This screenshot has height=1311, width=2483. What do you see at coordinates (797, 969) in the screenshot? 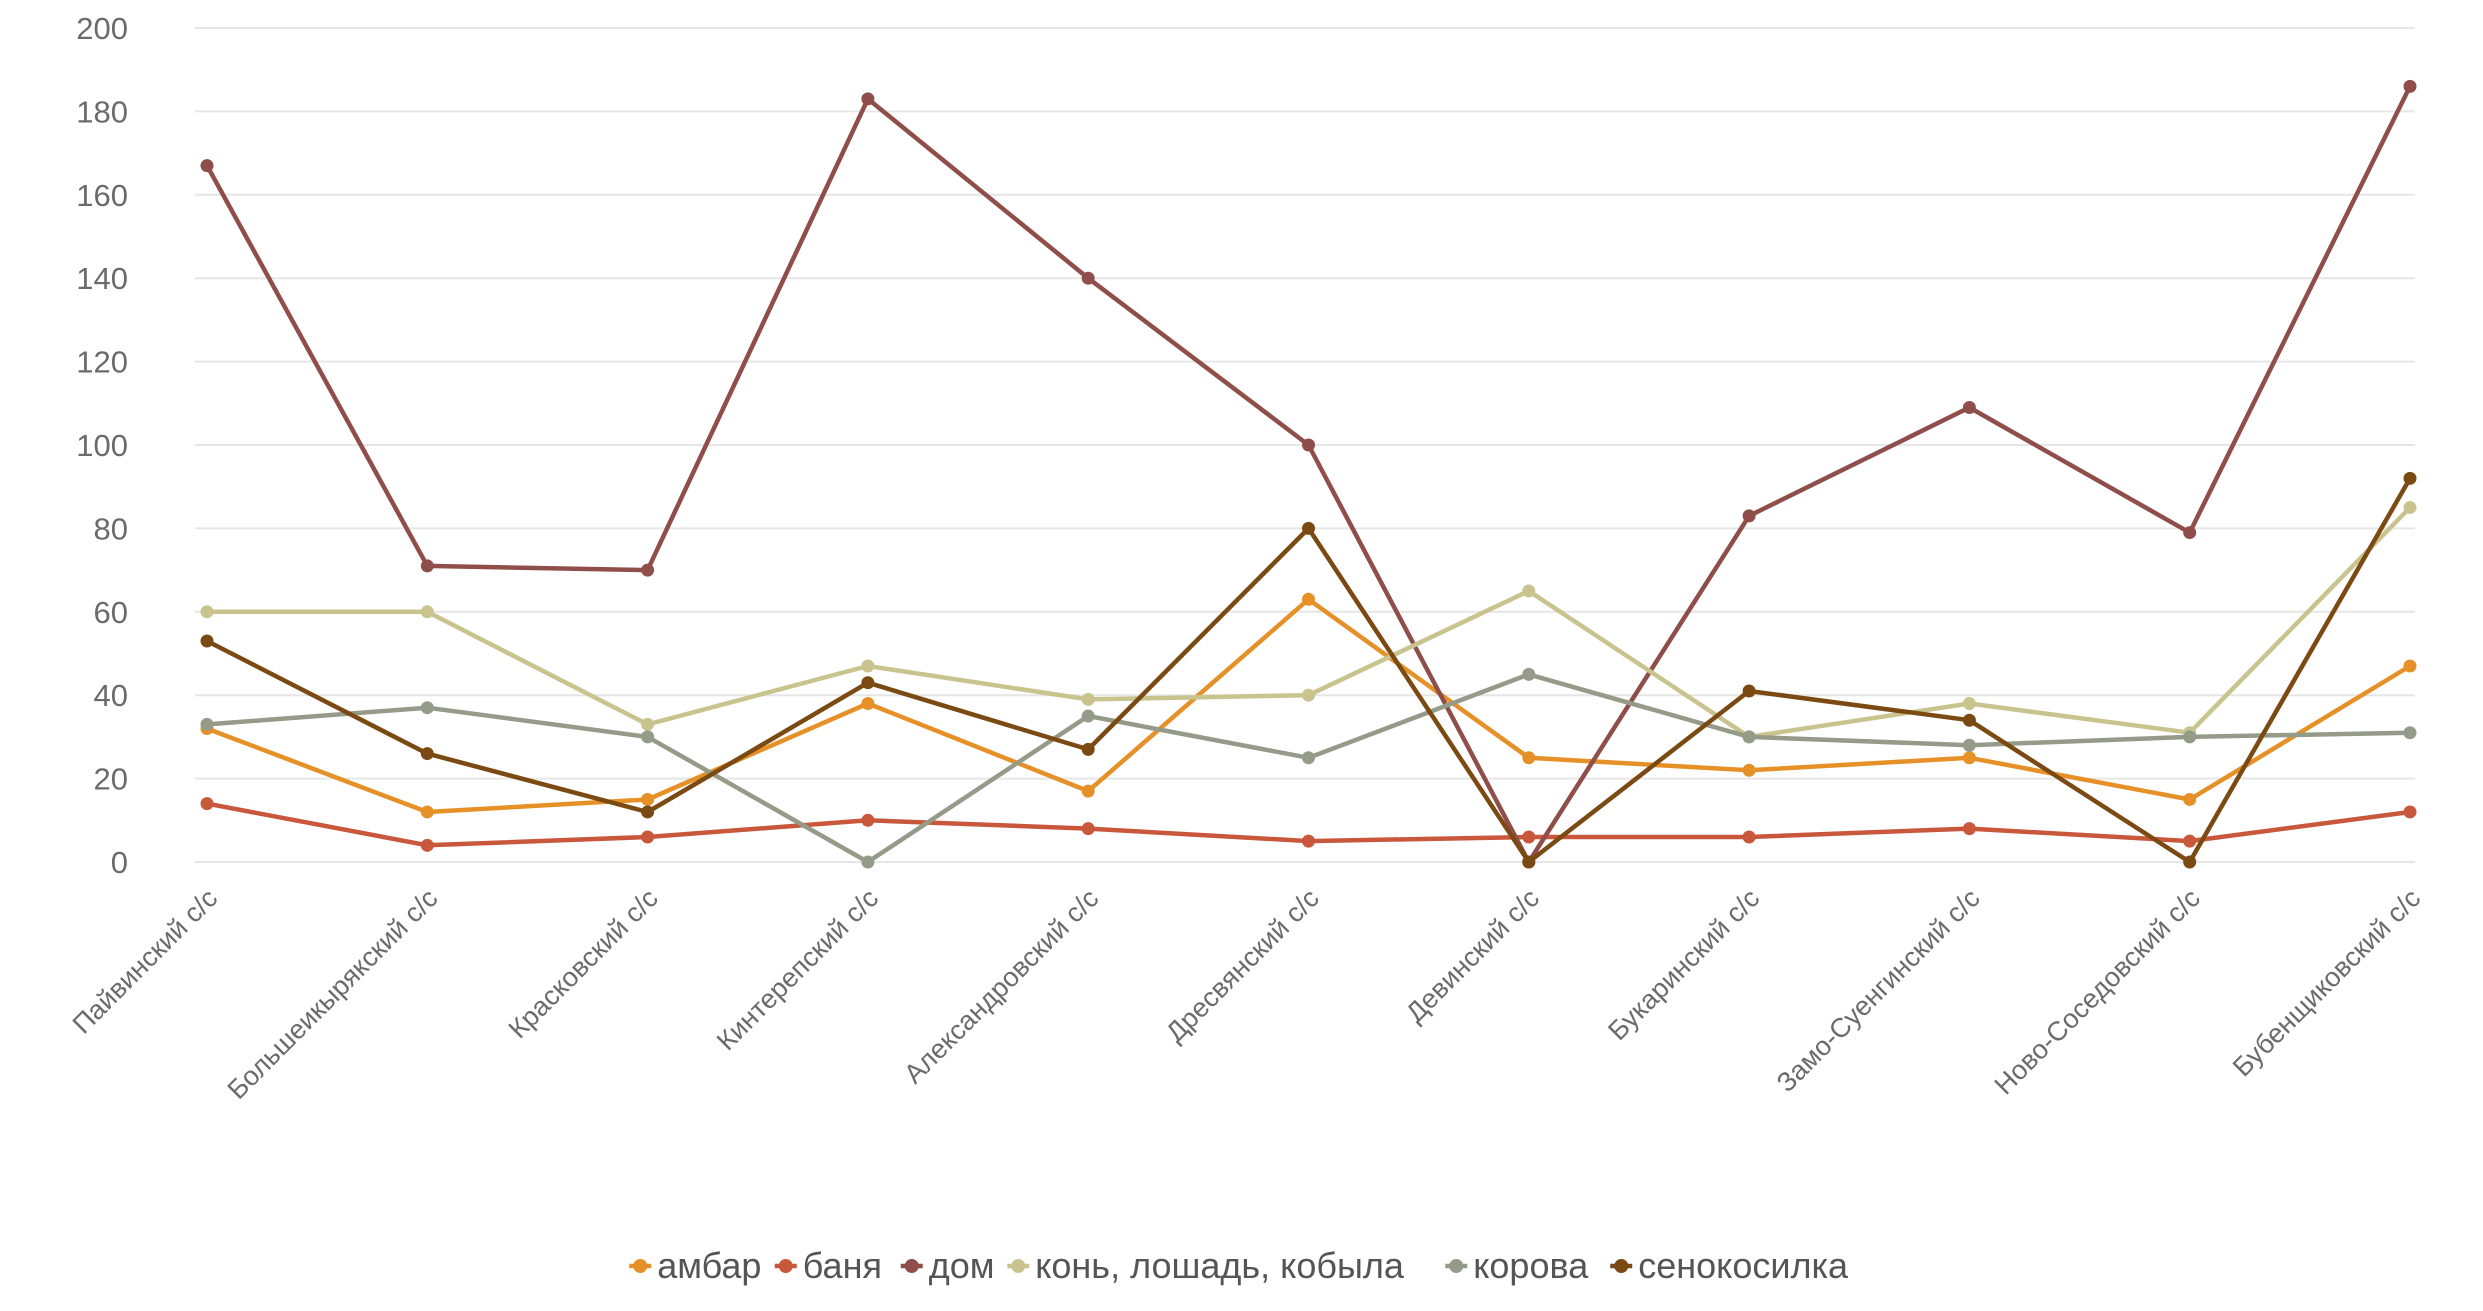
I see `x-category-label: Кинтерепский с/с` at bounding box center [797, 969].